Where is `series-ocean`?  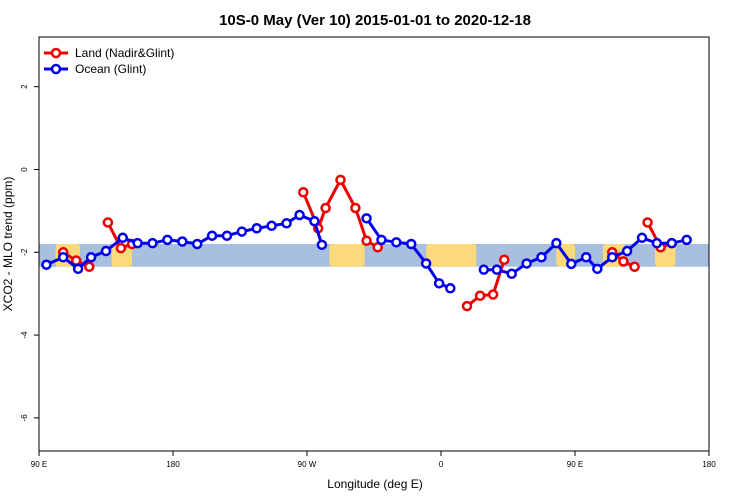 series-ocean is located at coordinates (366, 251).